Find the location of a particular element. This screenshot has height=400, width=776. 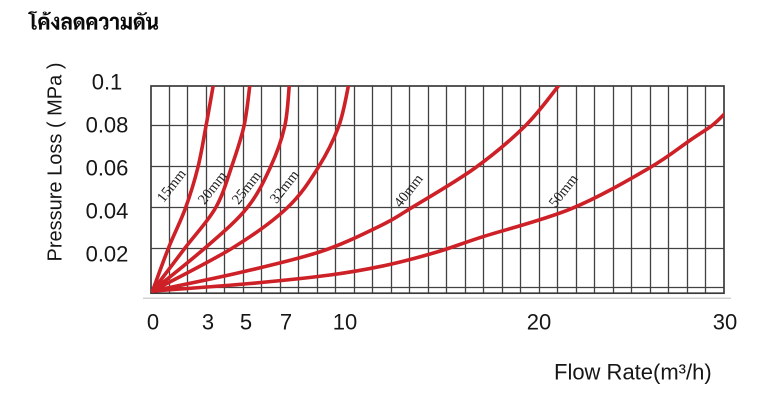

svg-text: 0.04 is located at coordinates (107, 211).